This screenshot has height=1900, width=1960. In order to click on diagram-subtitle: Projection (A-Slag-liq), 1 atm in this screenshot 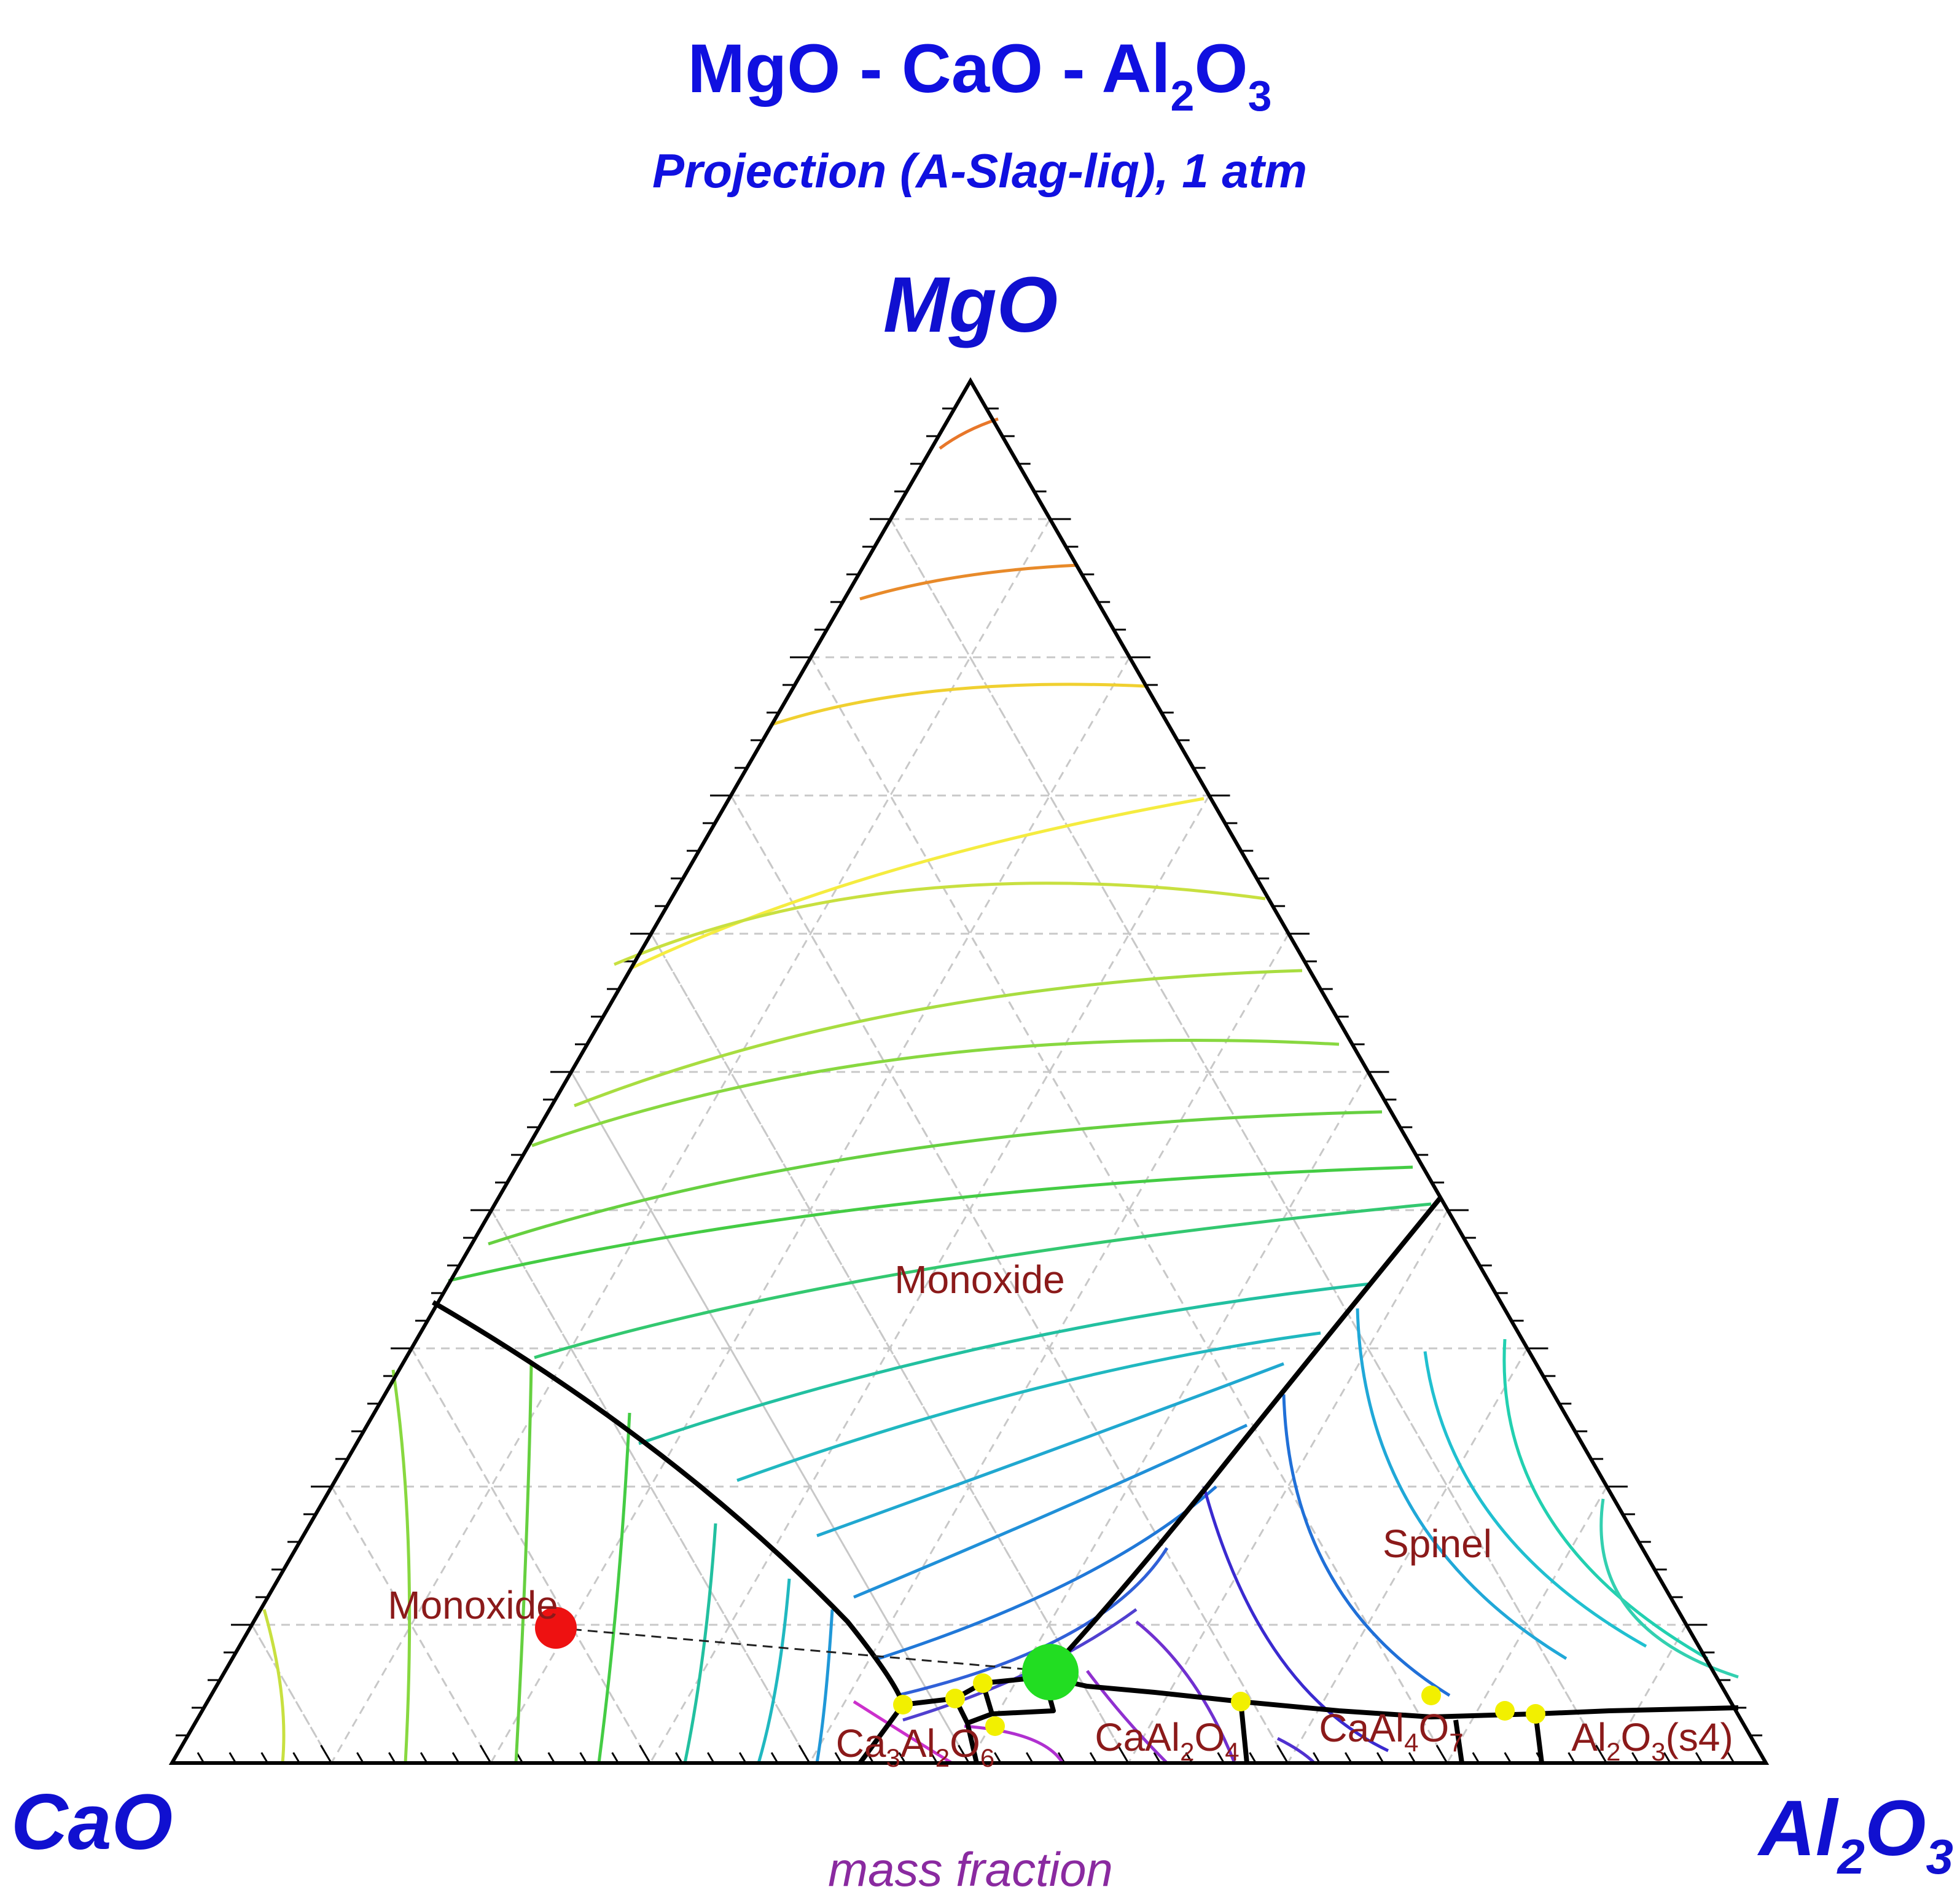, I will do `click(979, 171)`.